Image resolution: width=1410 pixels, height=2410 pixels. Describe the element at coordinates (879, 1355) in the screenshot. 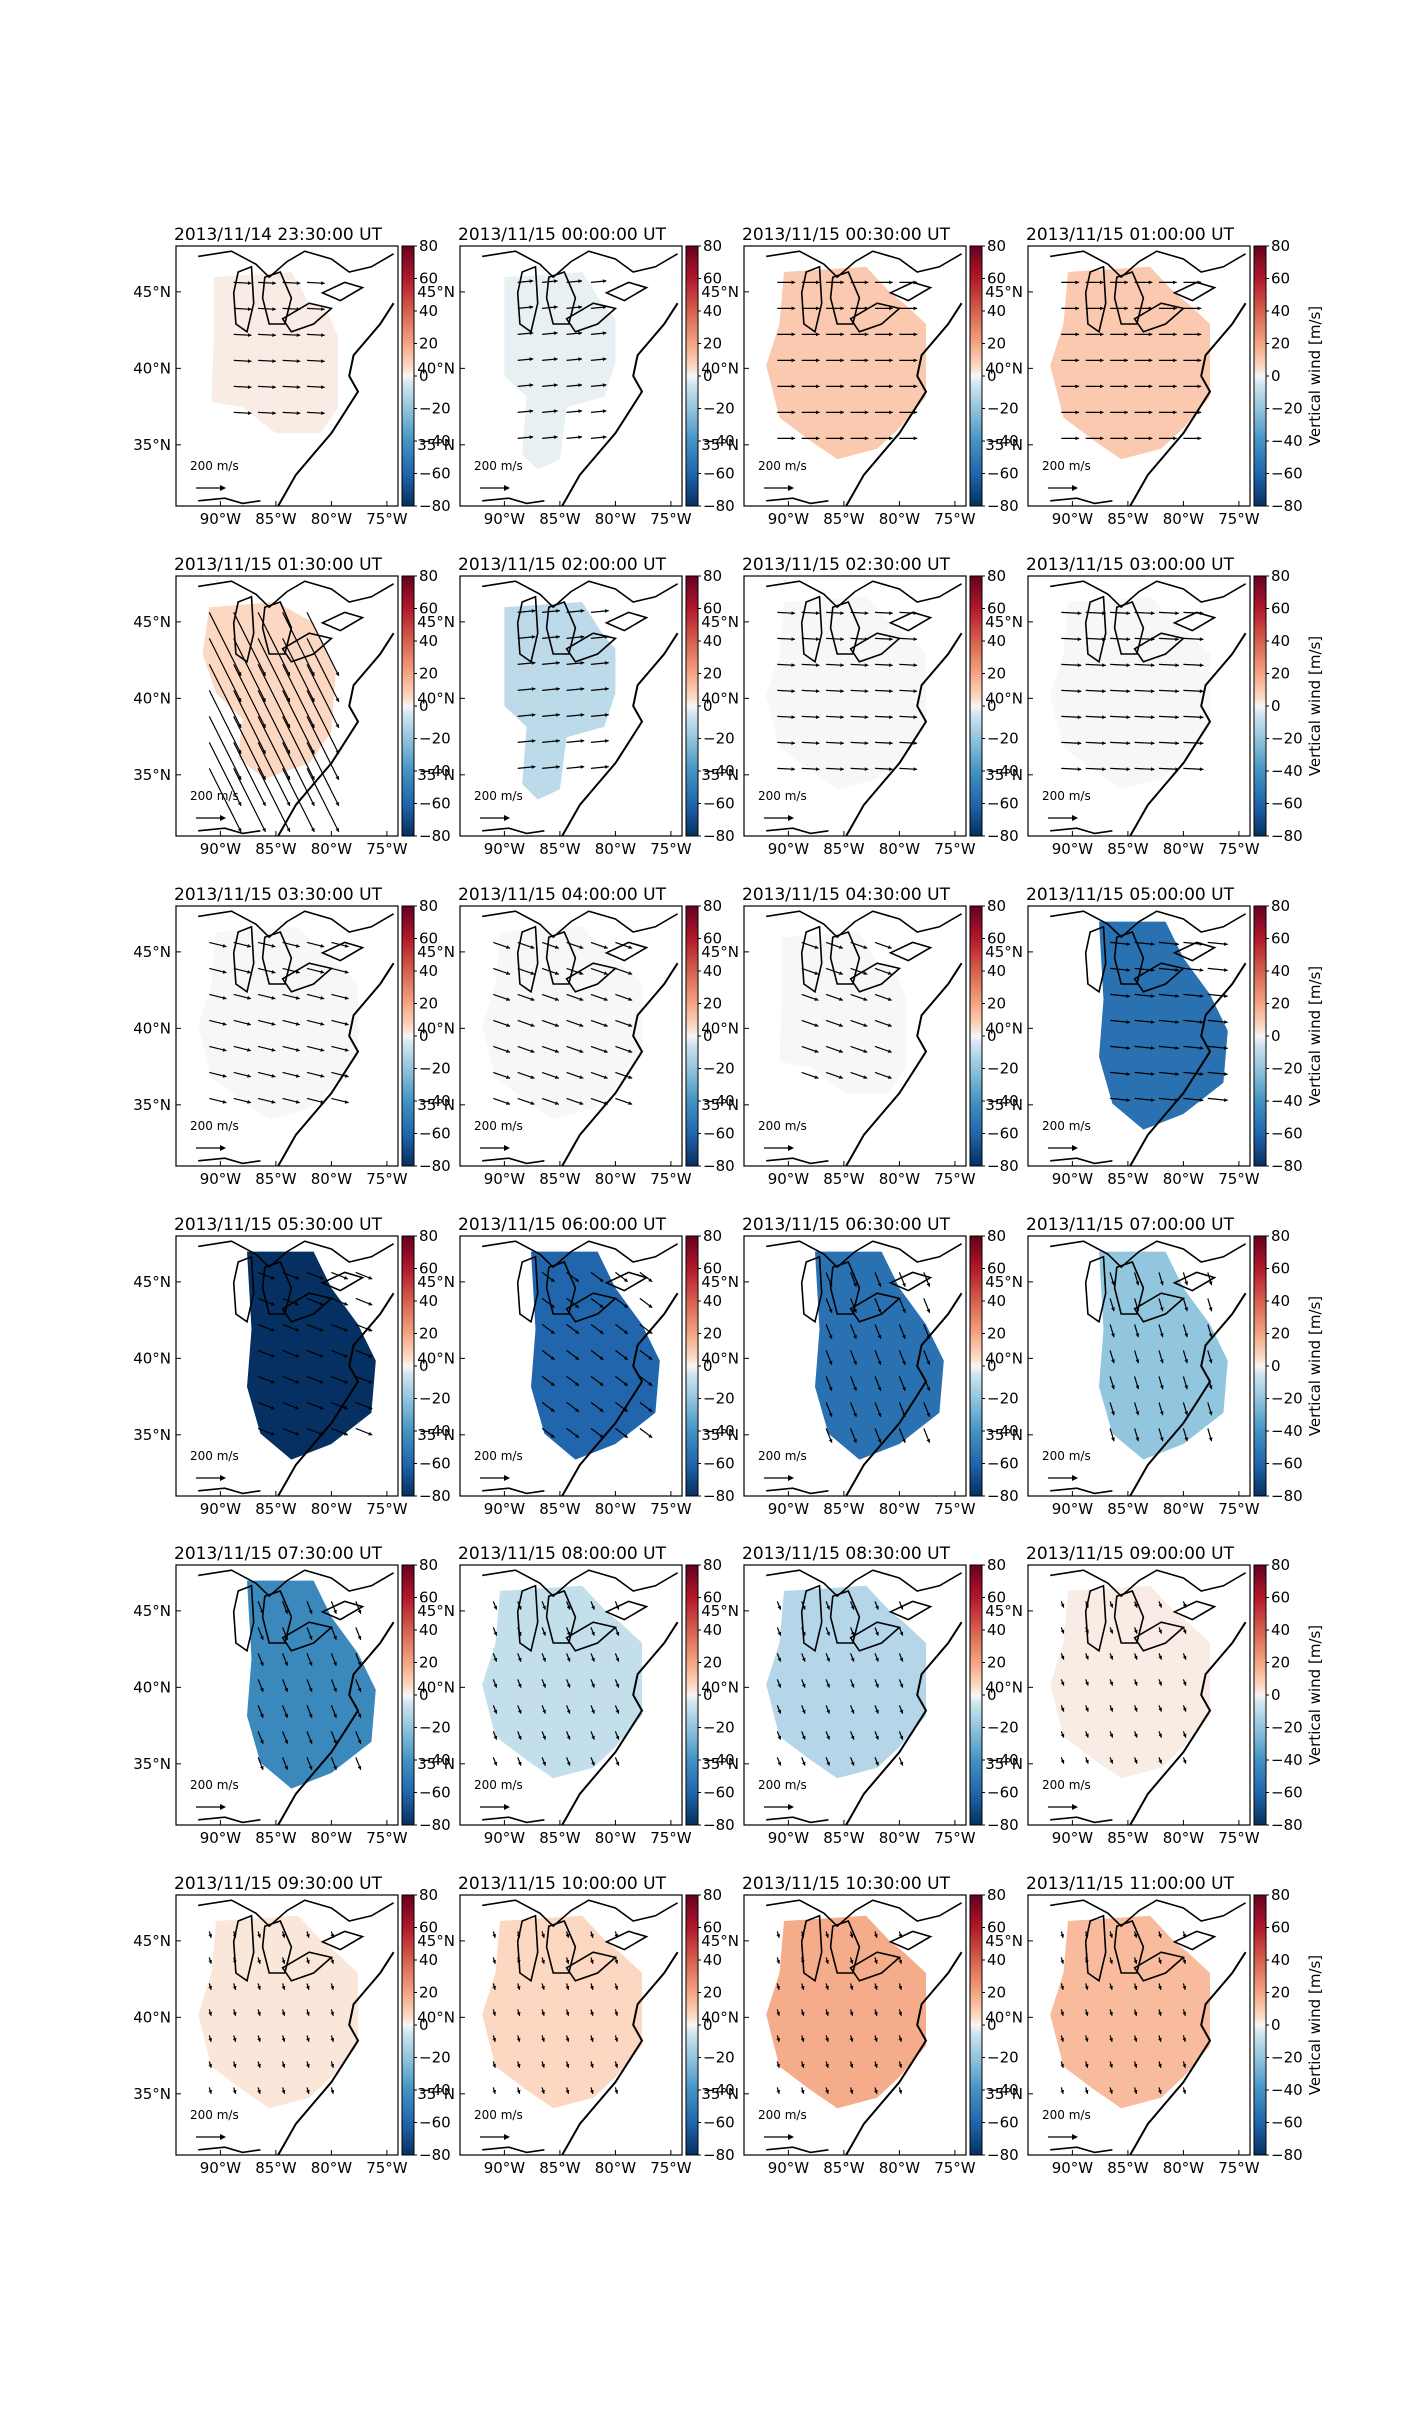

I see `wind-field-region` at that location.